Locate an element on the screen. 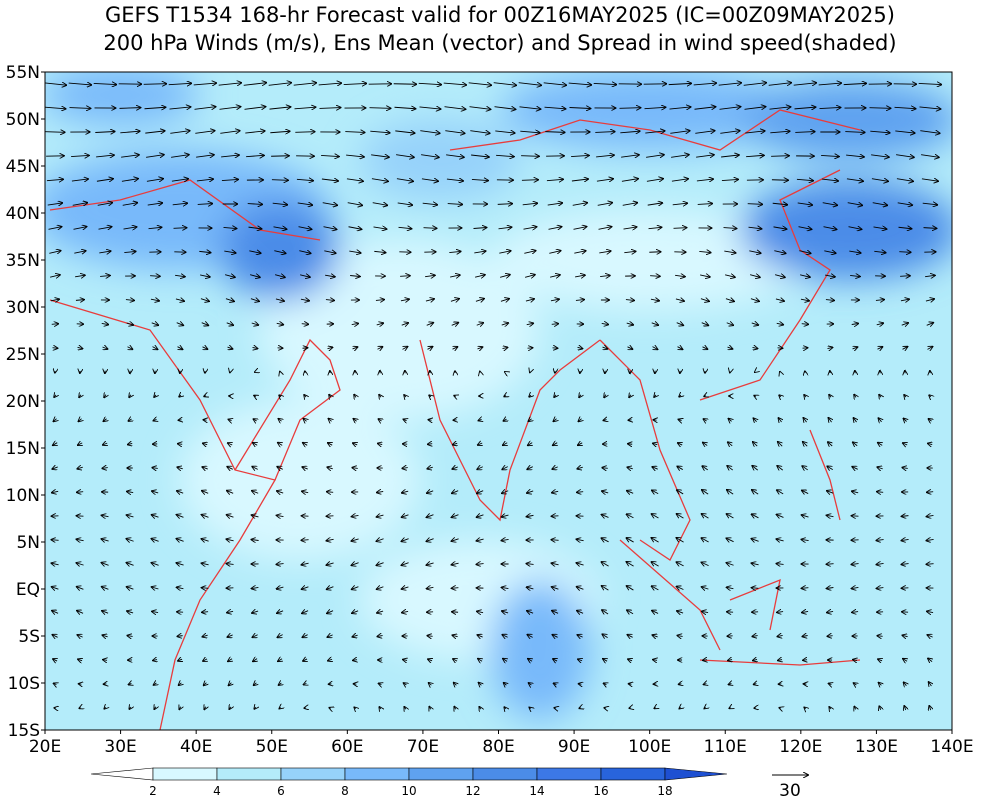 Image resolution: width=1000 pixels, height=804 pixels. lat-label: 50N is located at coordinates (23, 120).